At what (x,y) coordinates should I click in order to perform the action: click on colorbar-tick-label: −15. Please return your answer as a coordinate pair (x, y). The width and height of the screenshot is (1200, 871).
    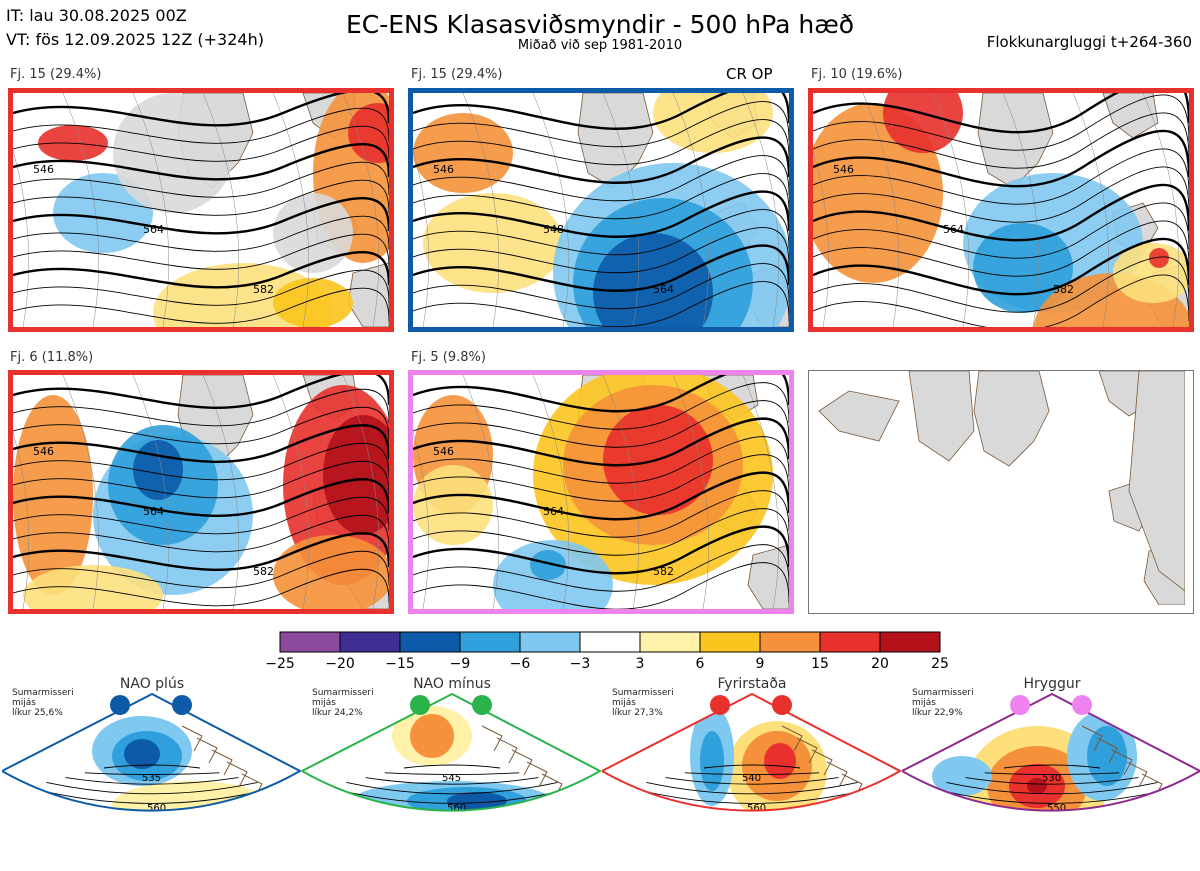
    Looking at the image, I should click on (400, 664).